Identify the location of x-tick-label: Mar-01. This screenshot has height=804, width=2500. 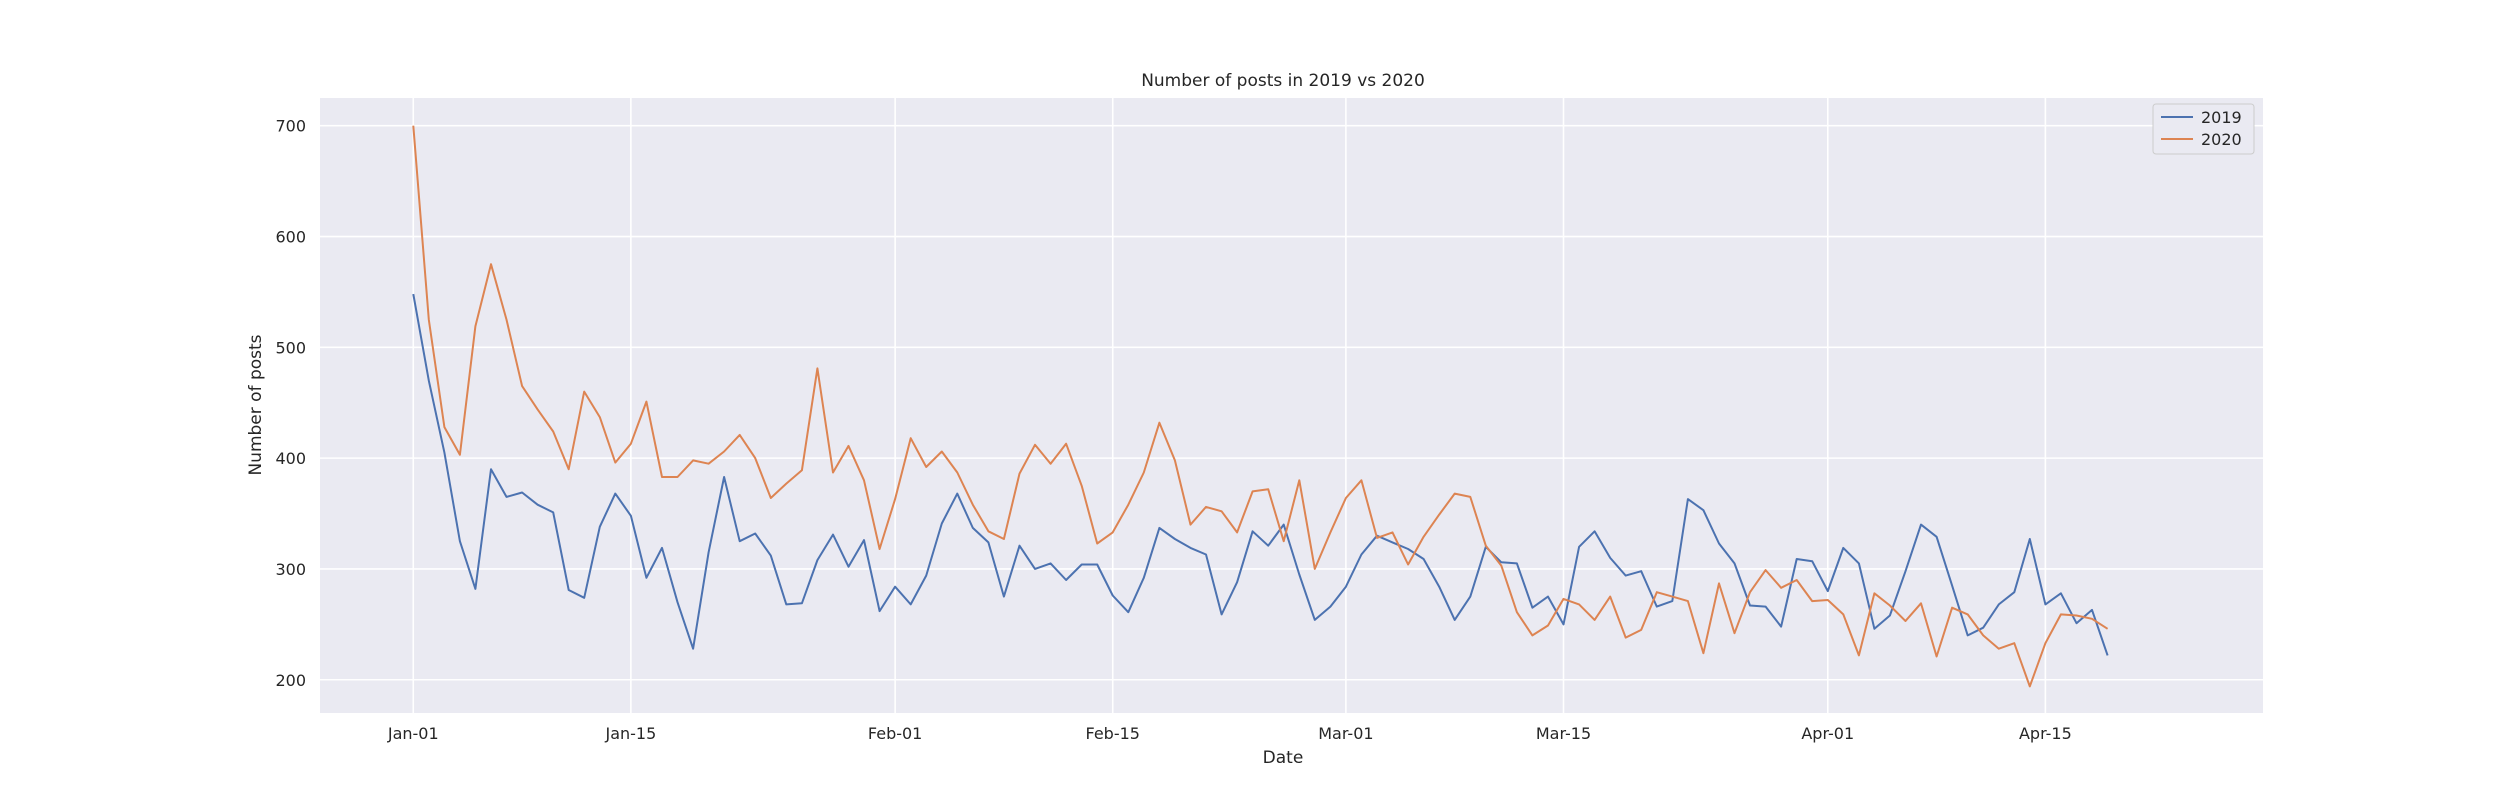
(1345, 733).